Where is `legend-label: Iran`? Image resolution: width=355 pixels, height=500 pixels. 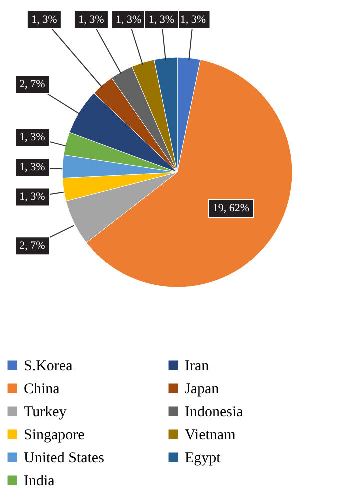
legend-label: Iran is located at coordinates (197, 366).